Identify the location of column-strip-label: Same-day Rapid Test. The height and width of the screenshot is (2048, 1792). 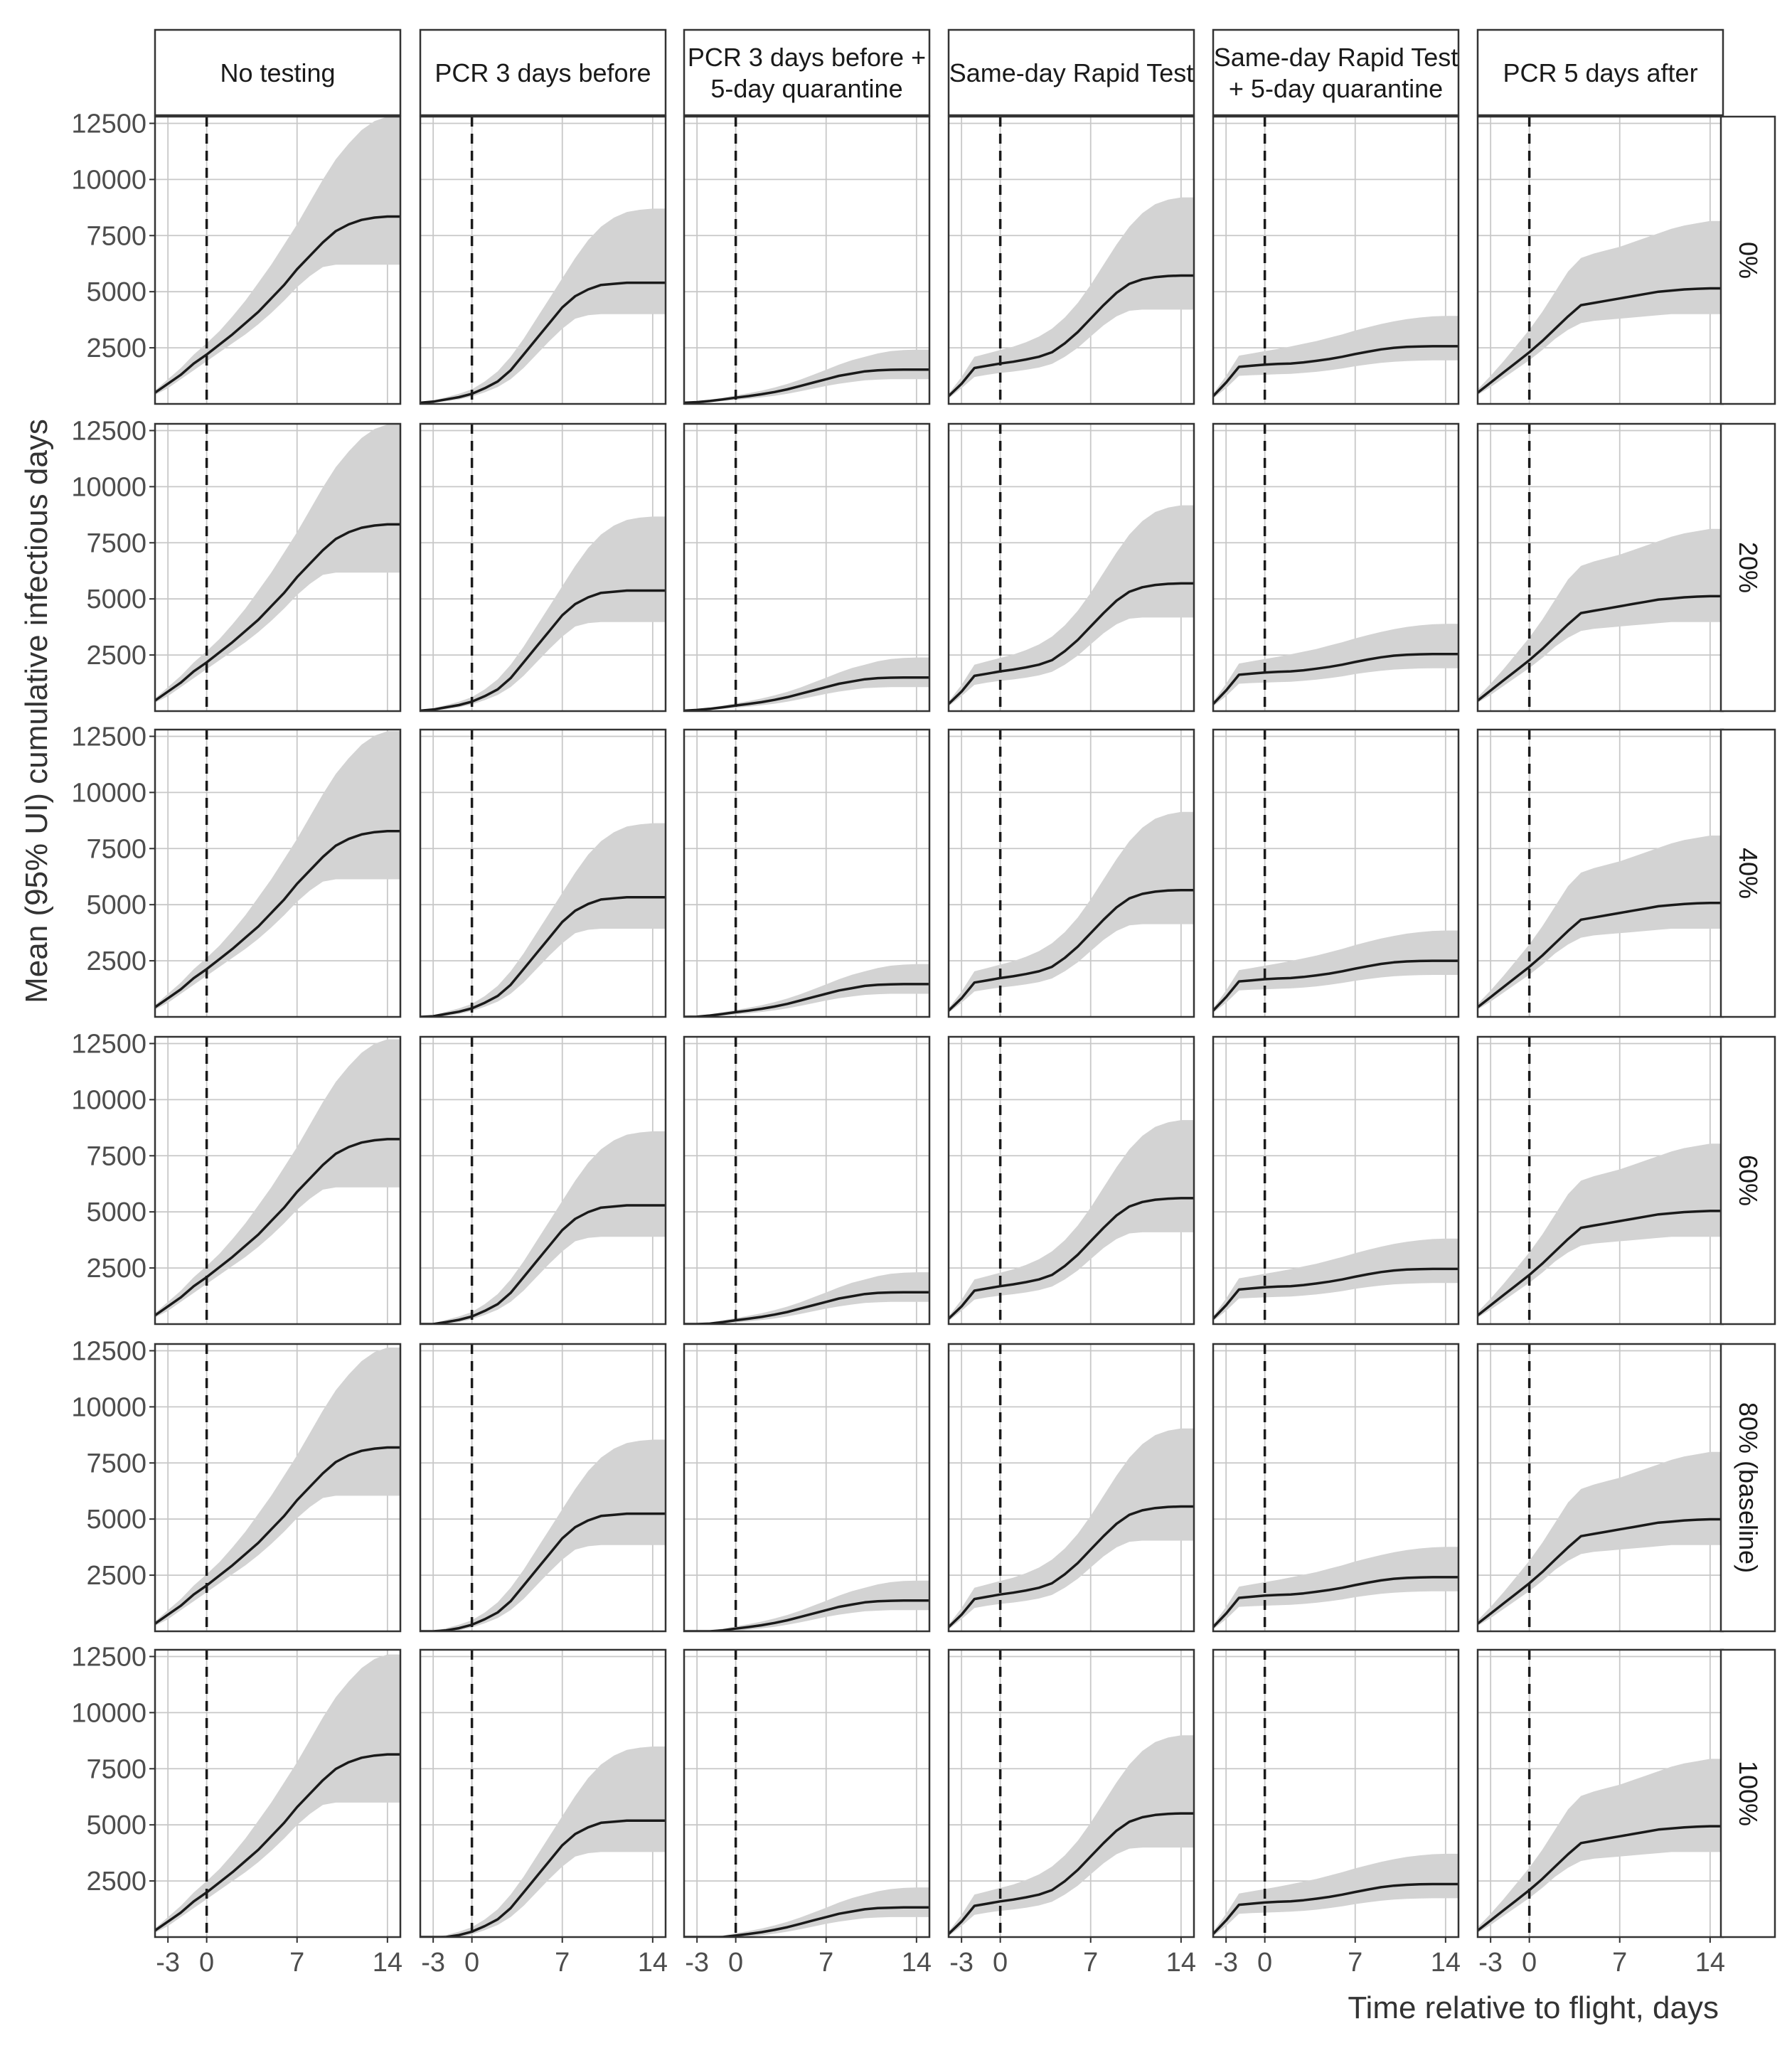
(1071, 72).